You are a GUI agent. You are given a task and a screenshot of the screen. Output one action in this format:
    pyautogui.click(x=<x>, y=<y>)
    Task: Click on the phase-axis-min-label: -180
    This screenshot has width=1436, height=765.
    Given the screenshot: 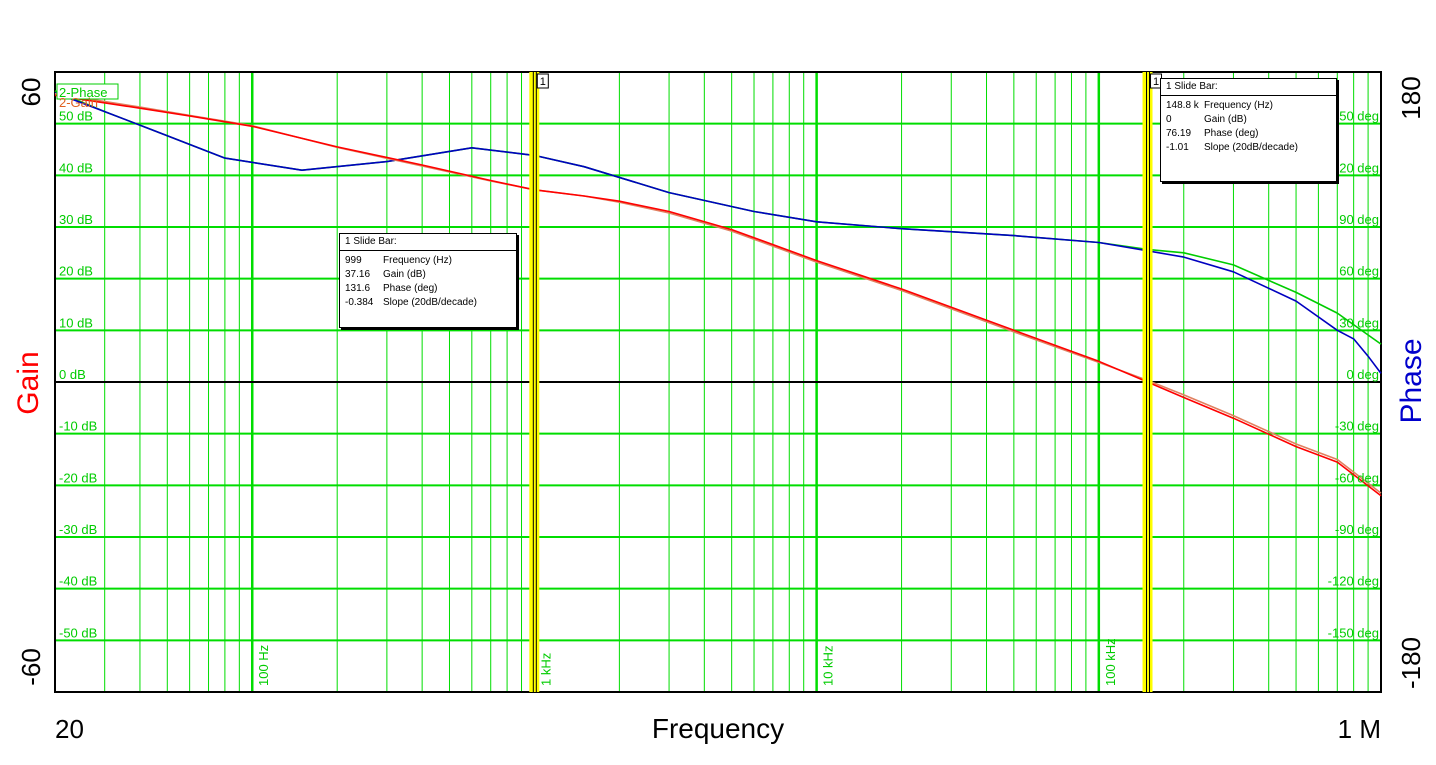 What is the action you would take?
    pyautogui.click(x=1411, y=663)
    